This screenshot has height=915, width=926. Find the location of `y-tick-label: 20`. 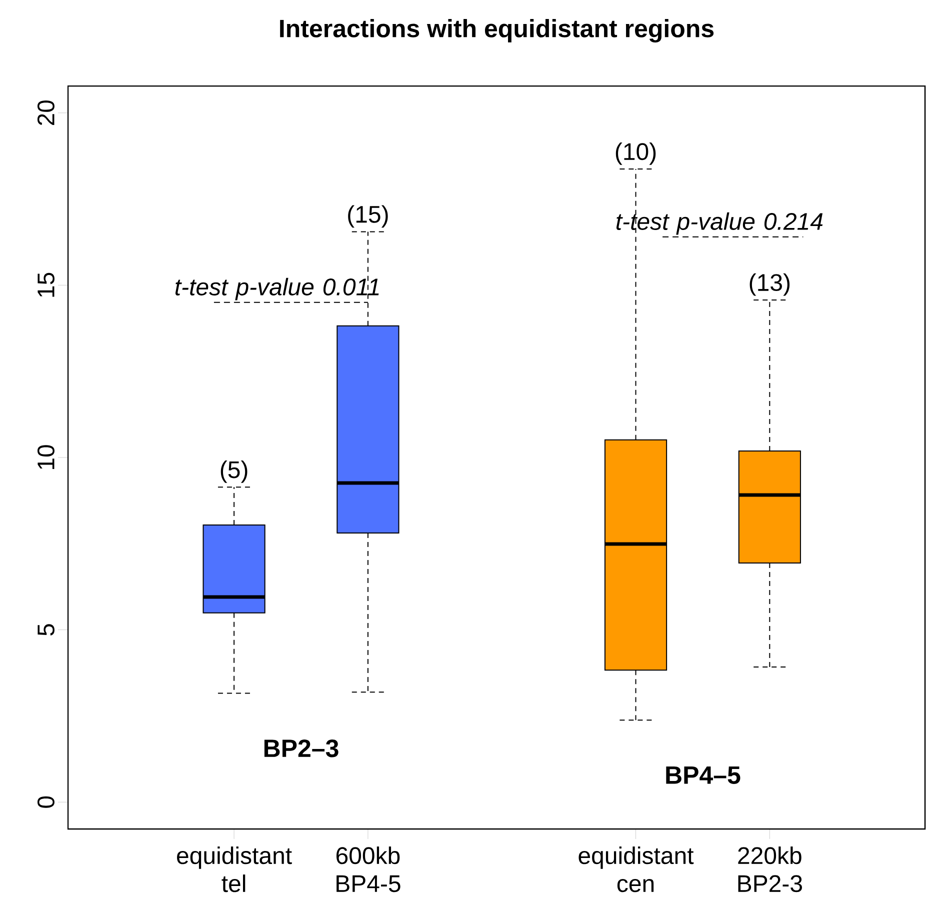

y-tick-label: 20 is located at coordinates (45, 113).